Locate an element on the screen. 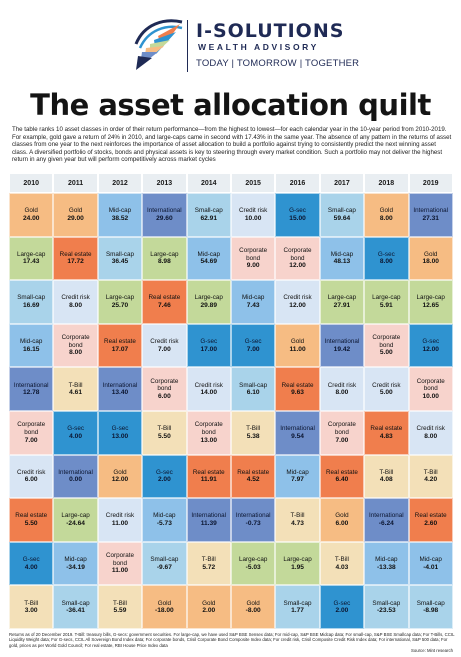  quilt-cell: Corporate bond 8.00 is located at coordinates (75, 345).